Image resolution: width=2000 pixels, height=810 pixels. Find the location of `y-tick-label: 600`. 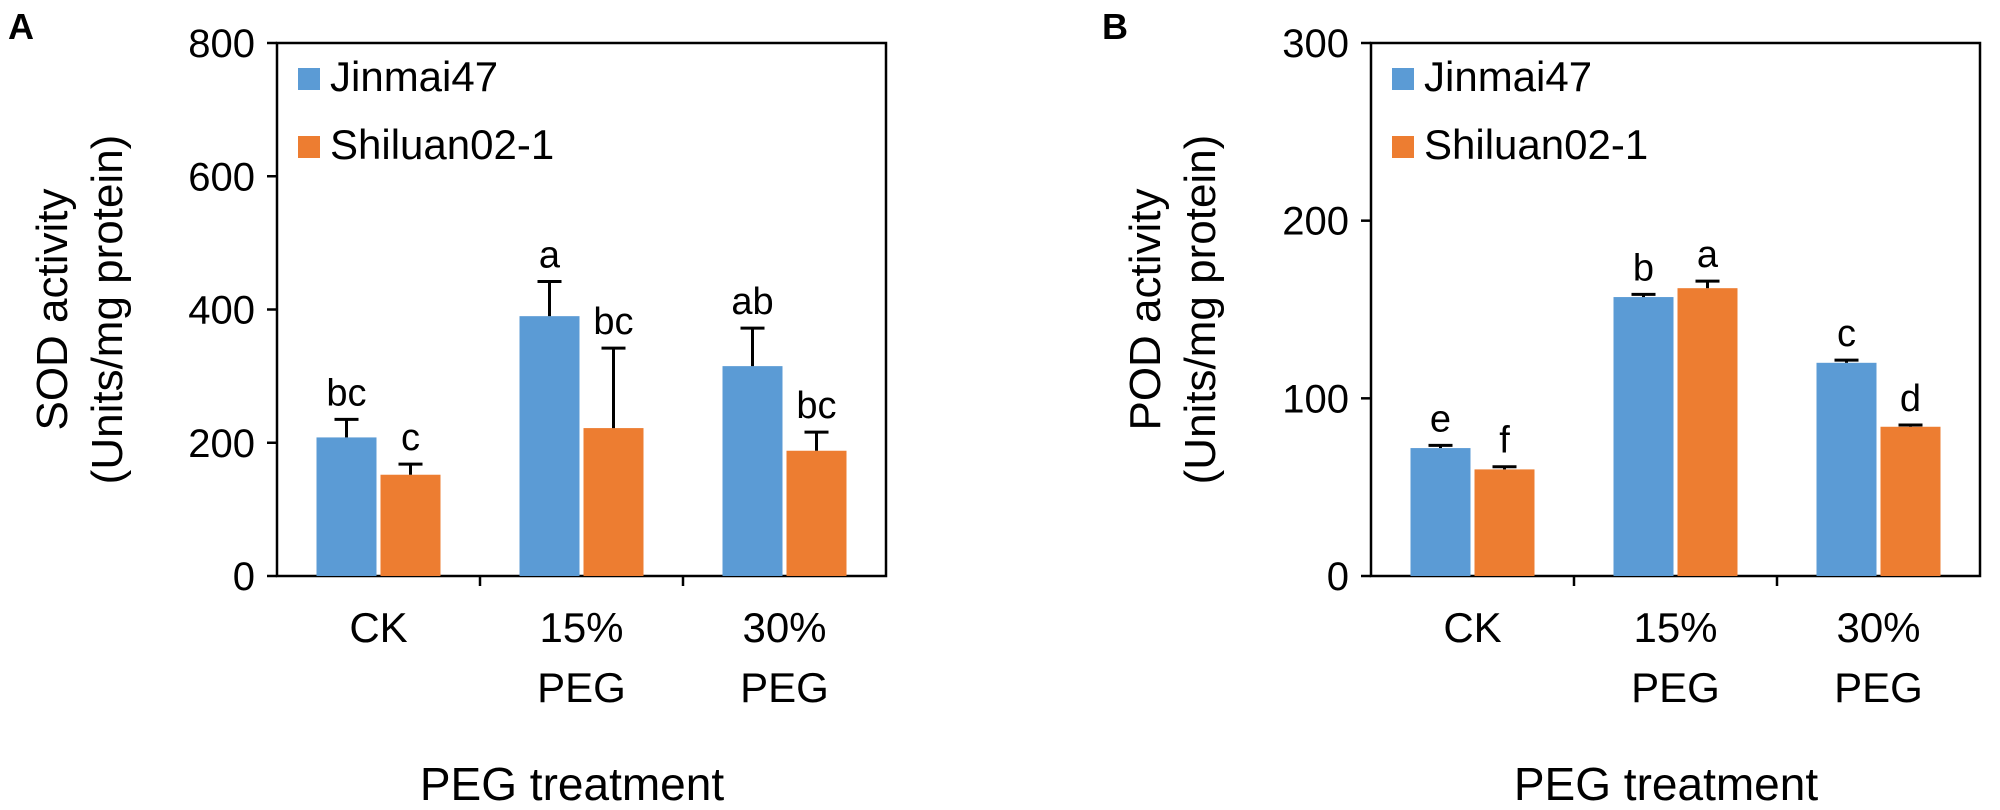

y-tick-label: 600 is located at coordinates (221, 177).